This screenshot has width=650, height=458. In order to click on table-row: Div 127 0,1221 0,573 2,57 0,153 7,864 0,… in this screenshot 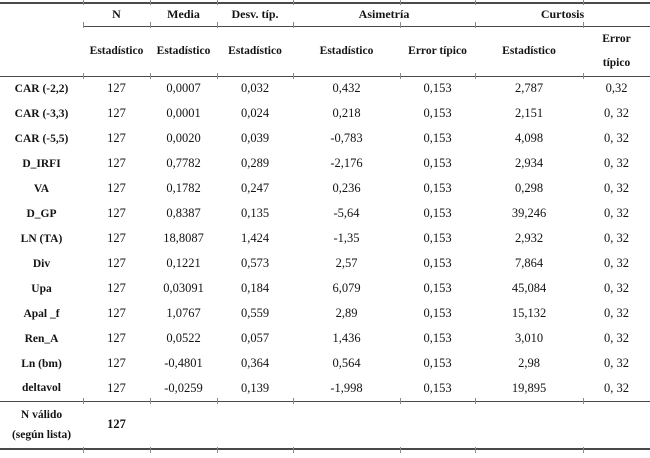, I will do `click(325, 263)`.